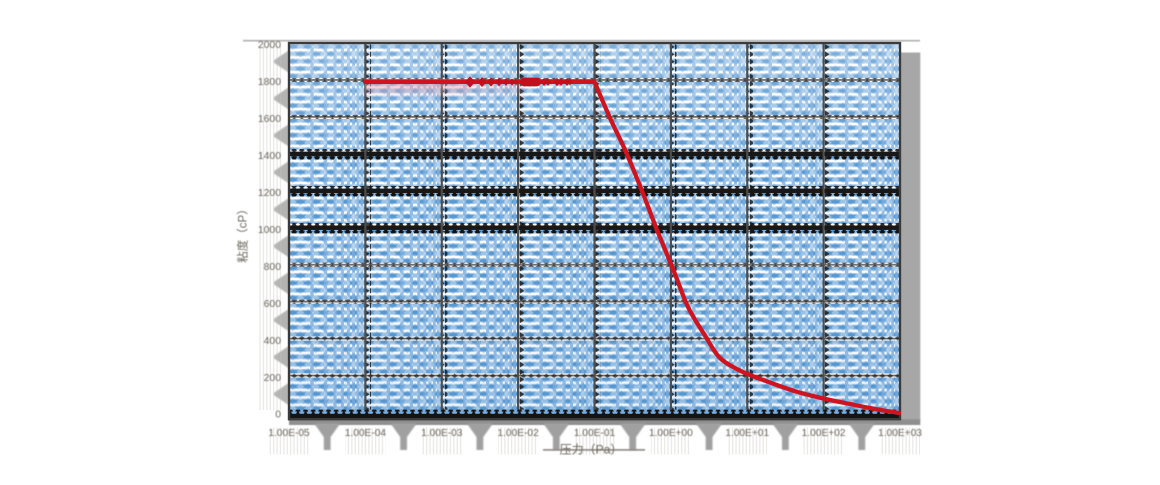  Describe the element at coordinates (273, 378) in the screenshot. I see `svg-text: 200` at that location.